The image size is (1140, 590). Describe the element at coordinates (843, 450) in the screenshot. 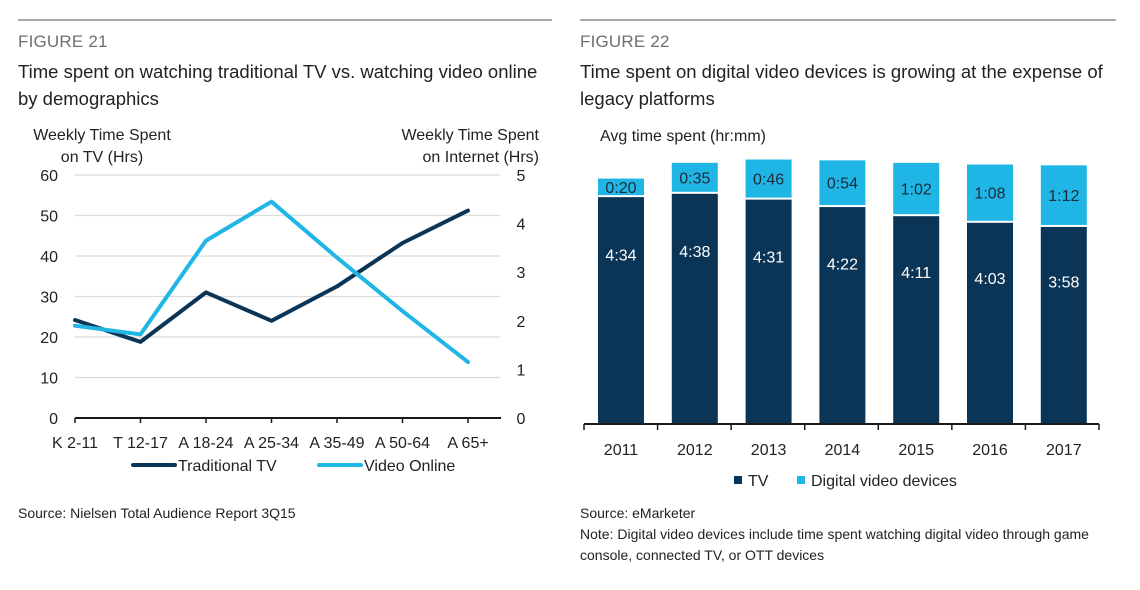

I see `x-tick-label: 2014` at that location.